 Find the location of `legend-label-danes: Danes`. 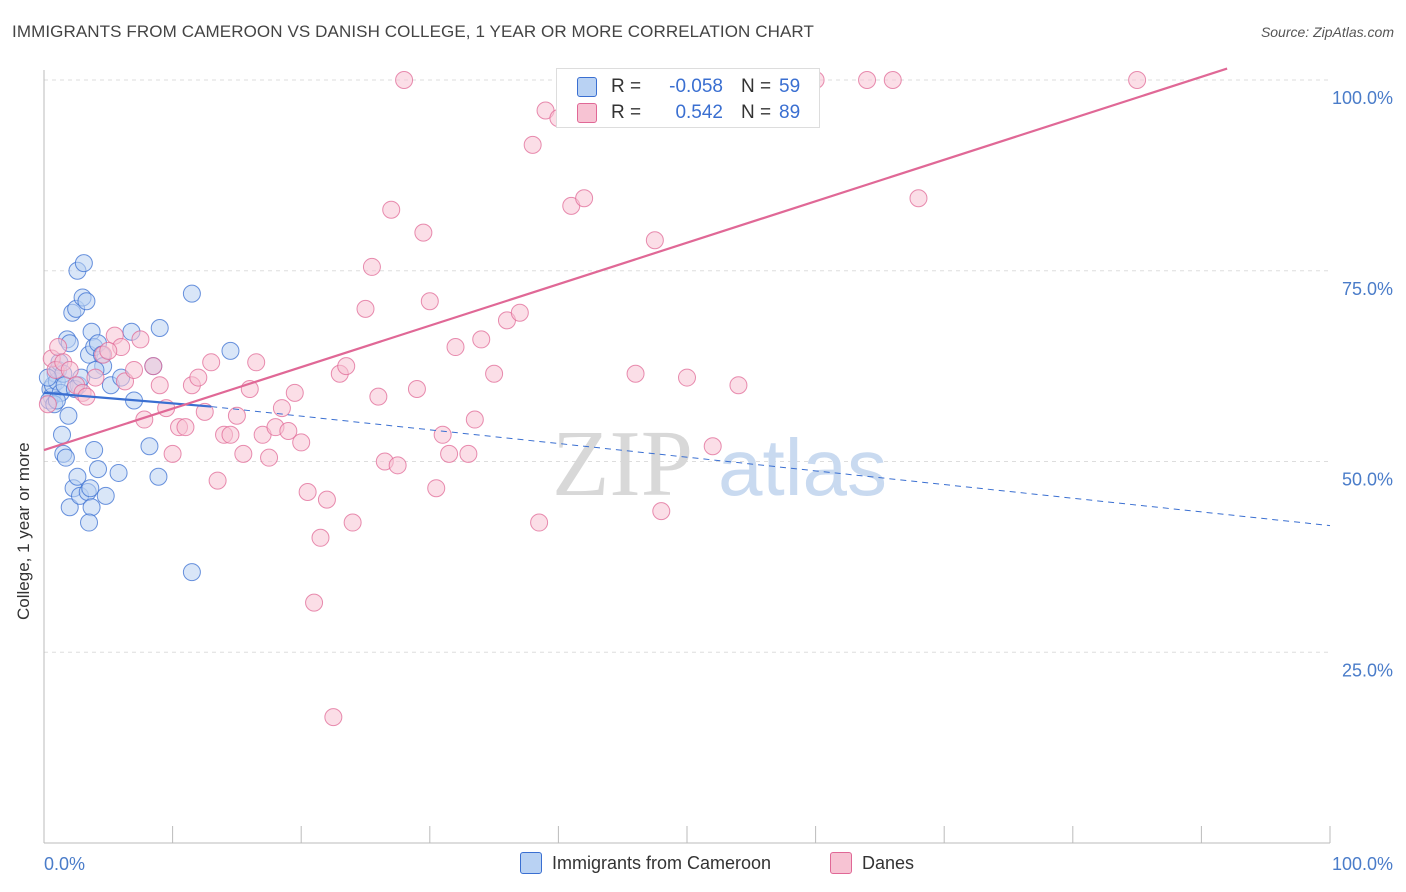

legend-label-danes: Danes is located at coordinates (888, 862).